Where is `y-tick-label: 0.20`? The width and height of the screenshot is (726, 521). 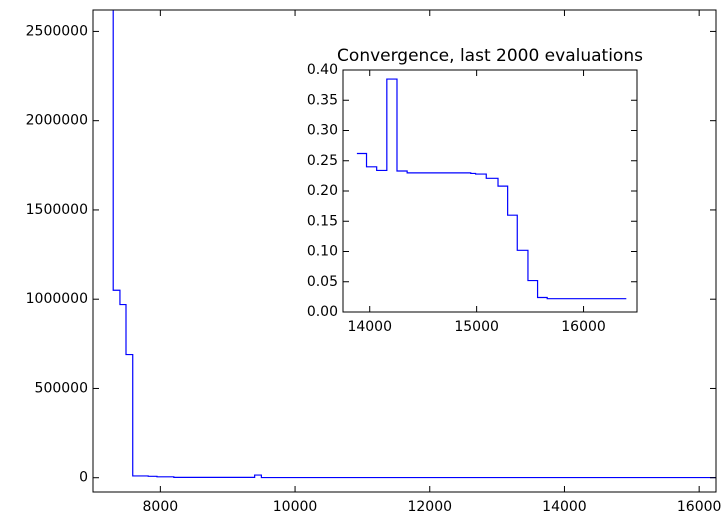 y-tick-label: 0.20 is located at coordinates (322, 191).